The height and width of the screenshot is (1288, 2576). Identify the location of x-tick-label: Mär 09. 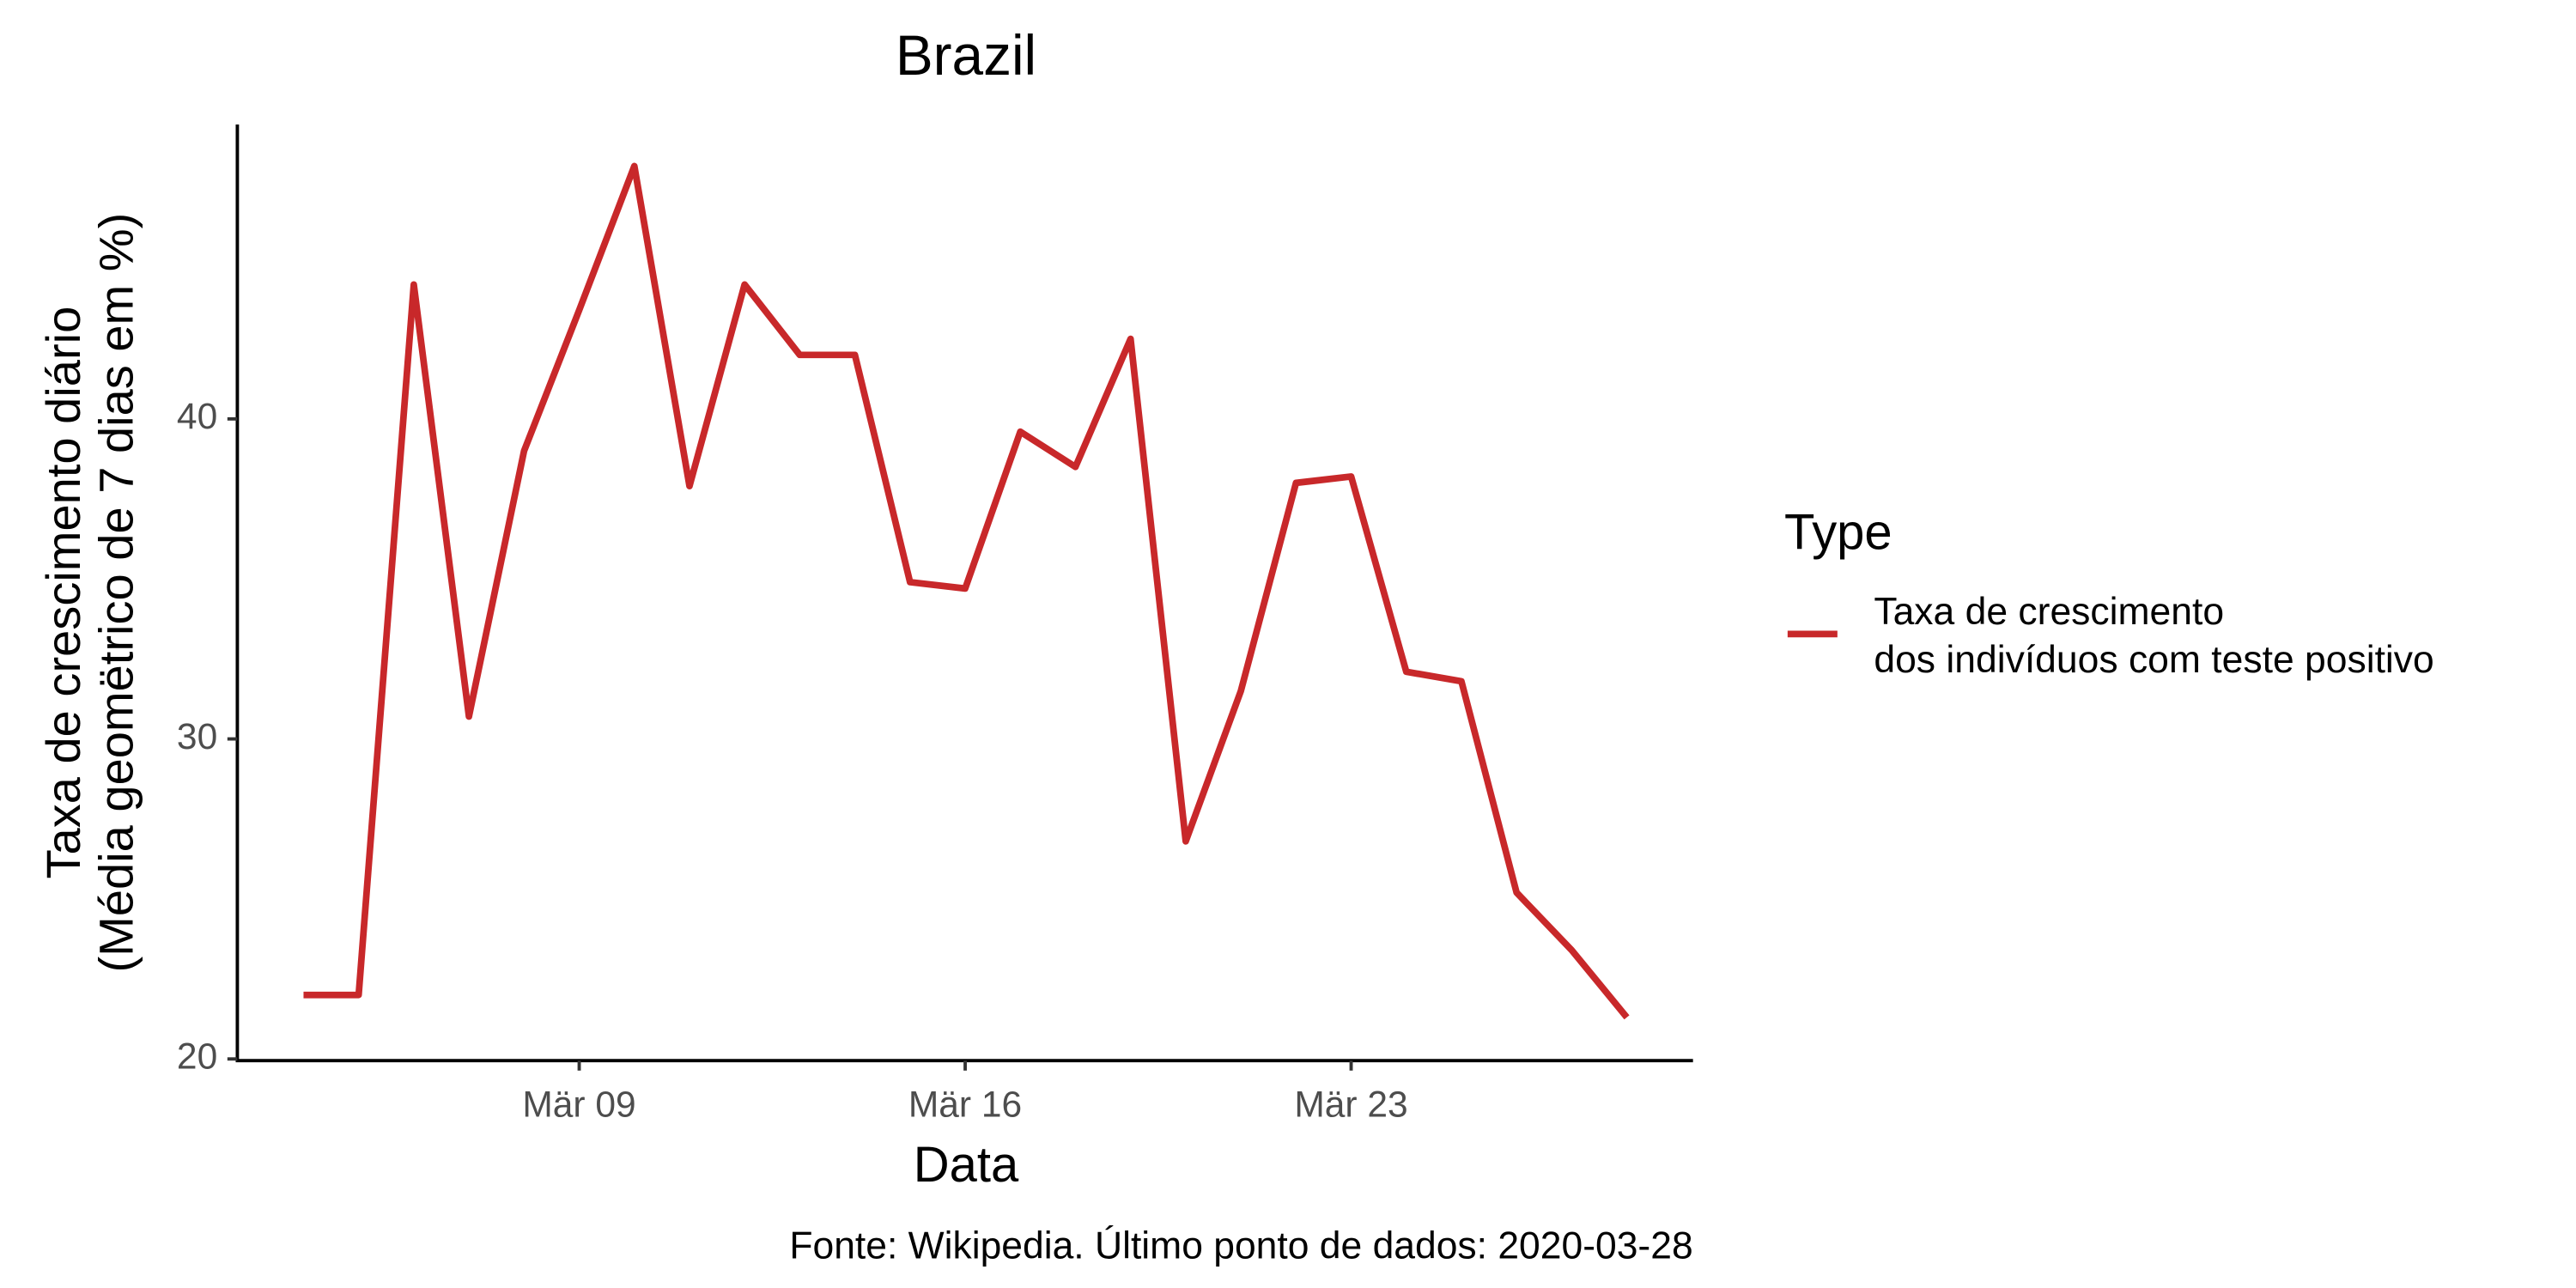
(578, 1105).